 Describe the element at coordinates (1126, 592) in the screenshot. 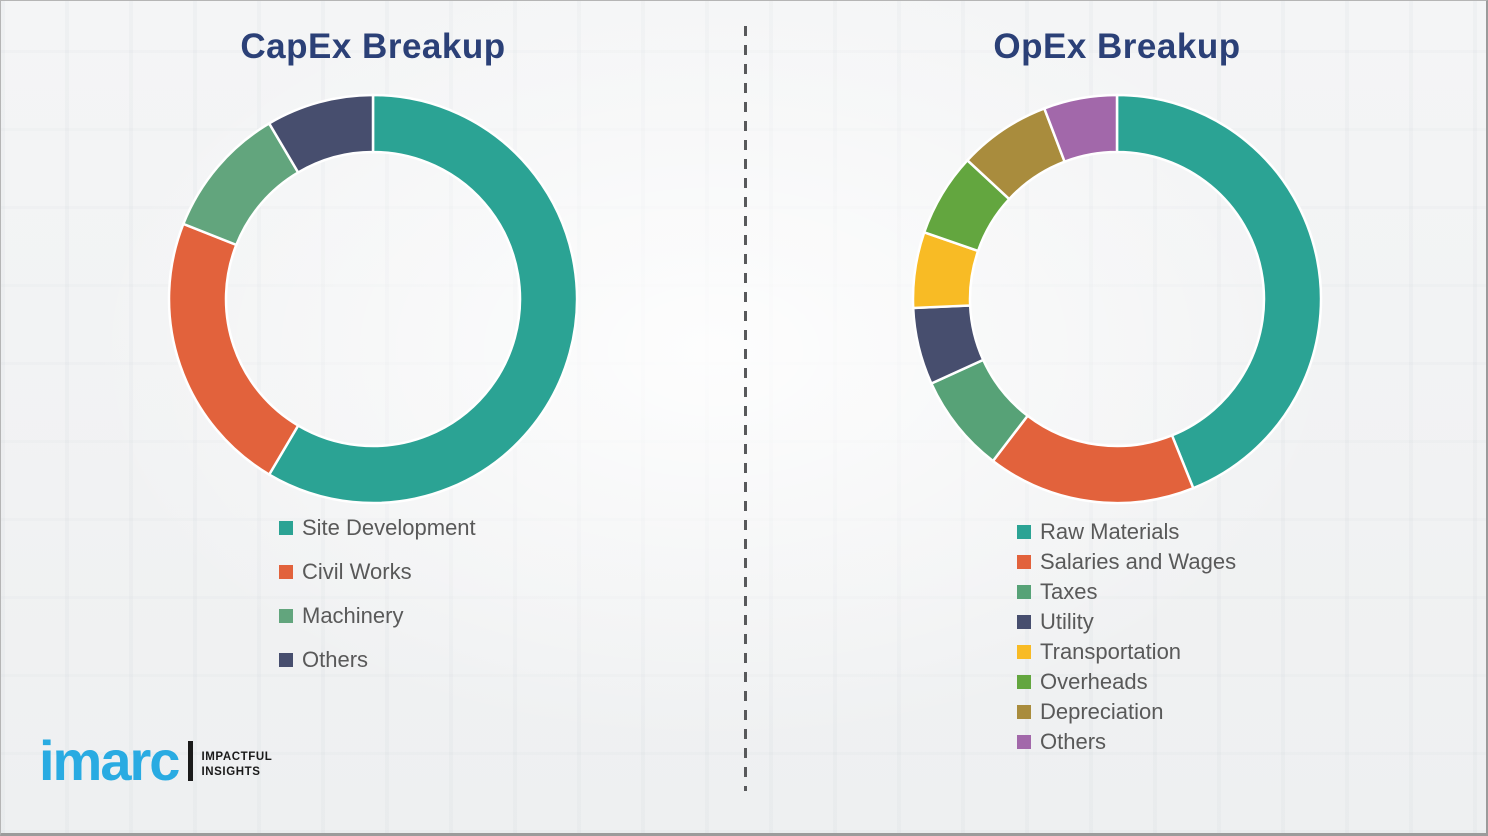

I see `legend-item-taxes: Taxes` at that location.